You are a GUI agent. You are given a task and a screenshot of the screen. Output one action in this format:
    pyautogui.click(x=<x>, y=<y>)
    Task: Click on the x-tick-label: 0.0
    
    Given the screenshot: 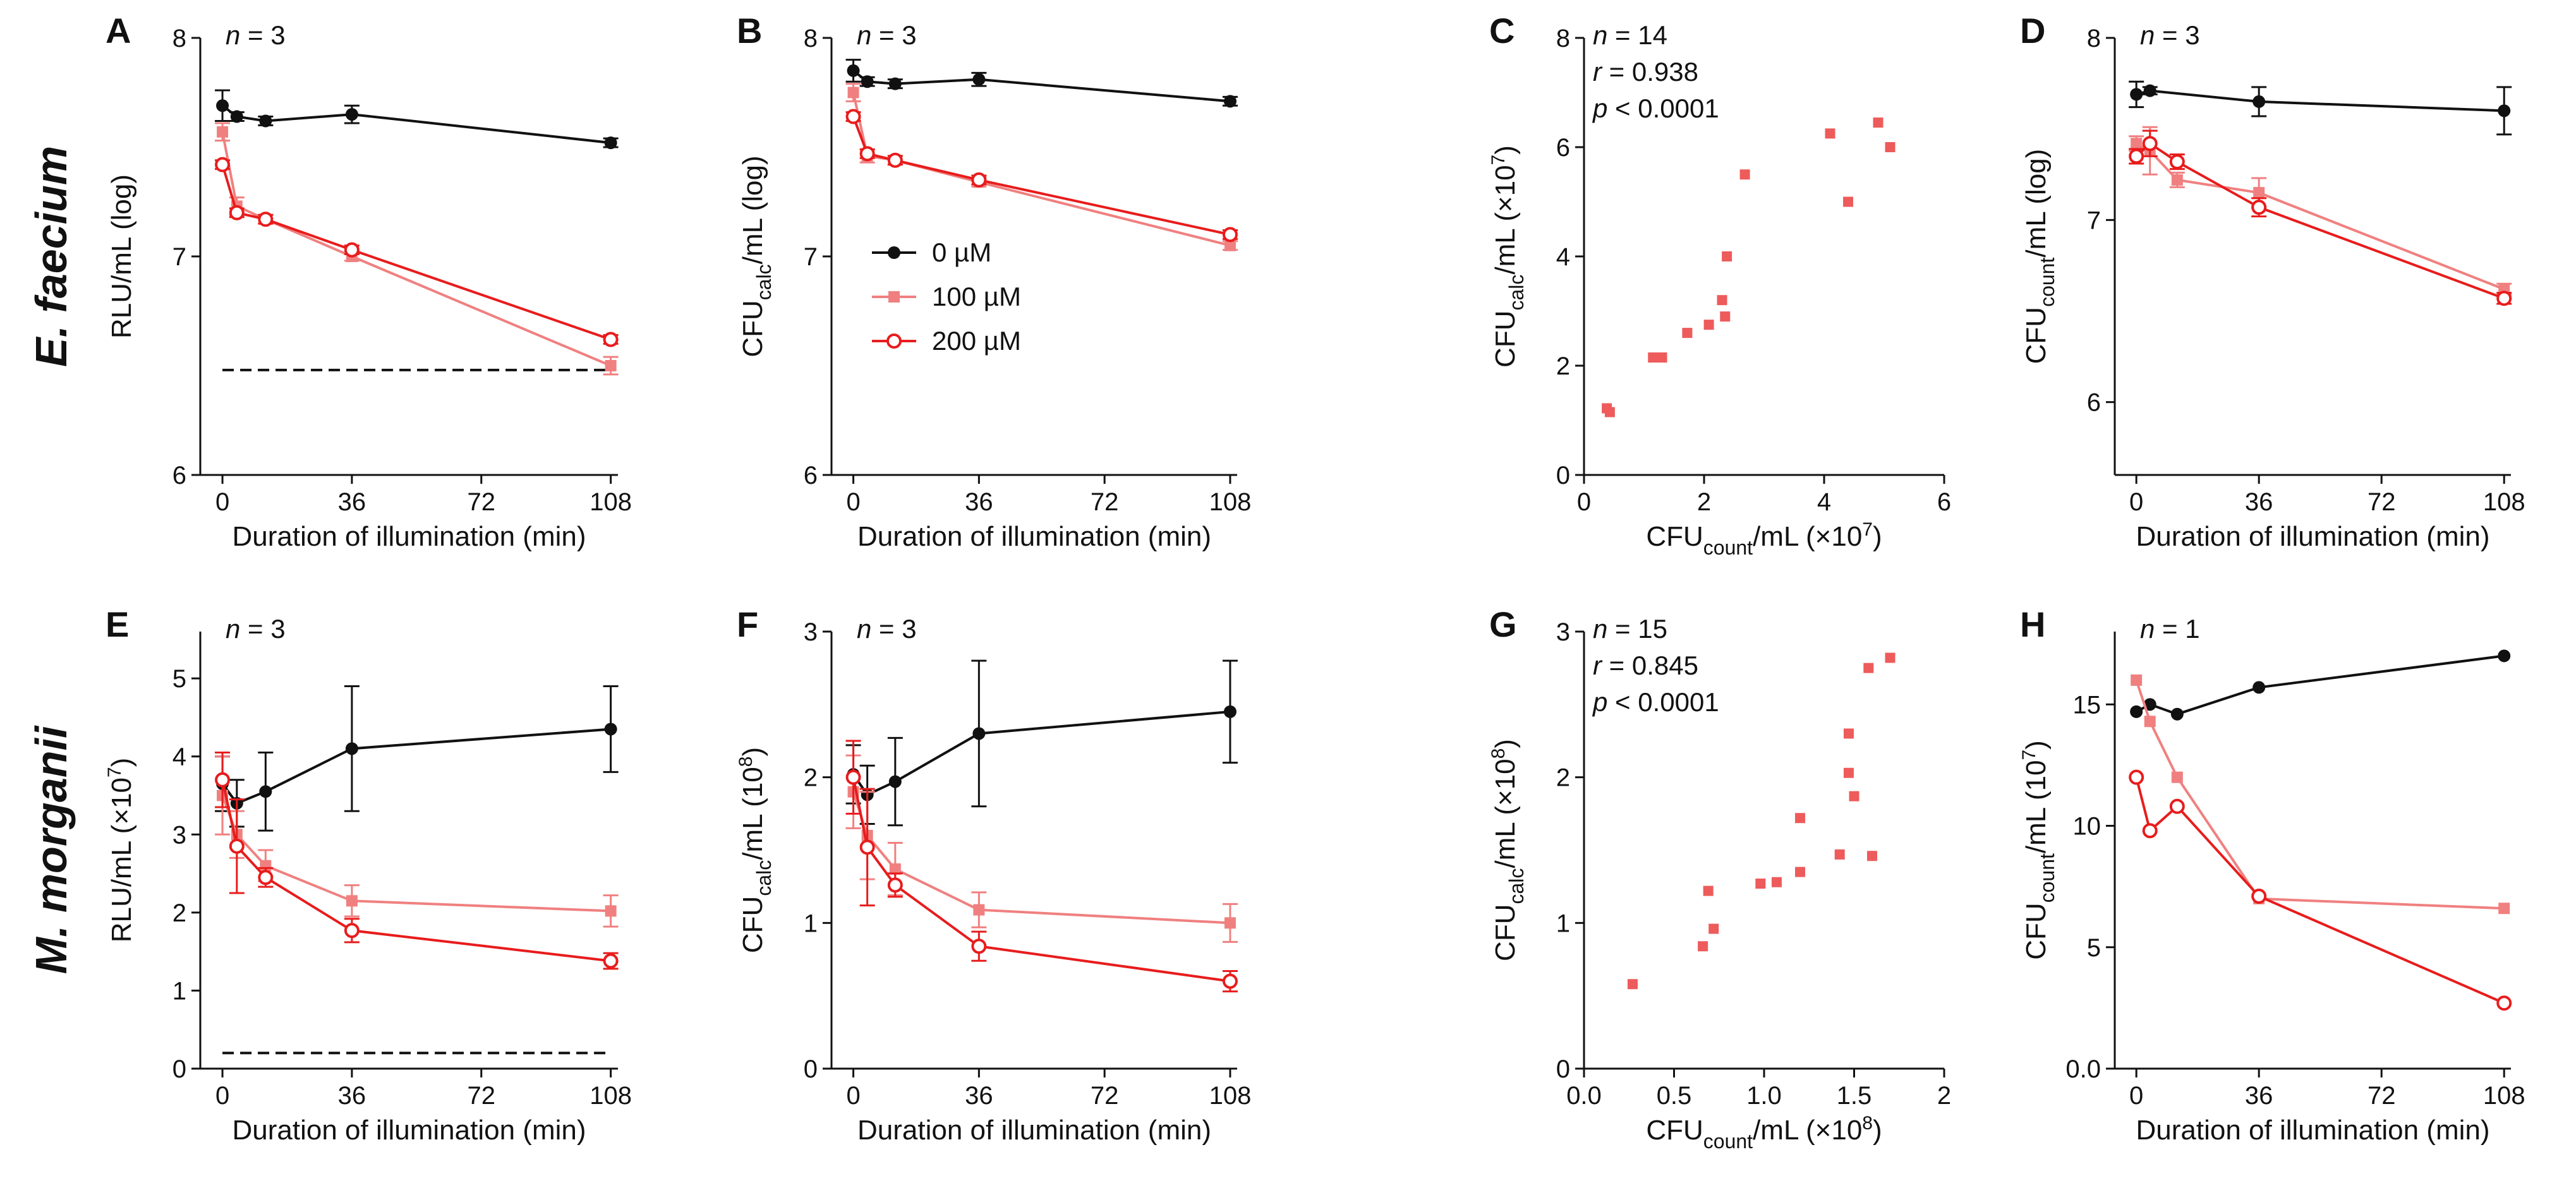 What is the action you would take?
    pyautogui.click(x=1584, y=1096)
    